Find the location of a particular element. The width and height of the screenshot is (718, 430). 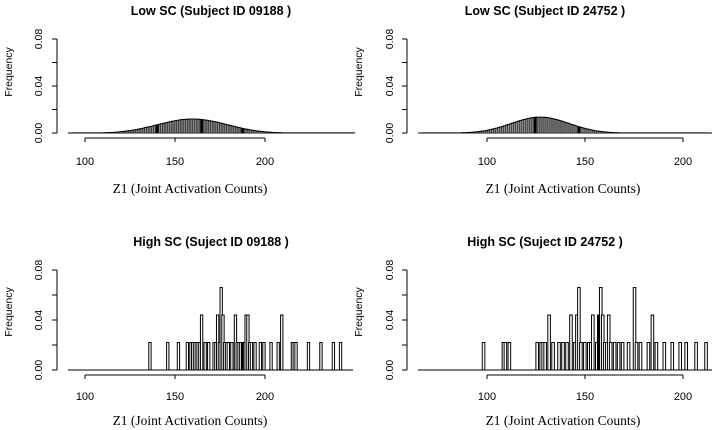

panel-title: High SC (Suject ID 24752 ) is located at coordinates (545, 242).